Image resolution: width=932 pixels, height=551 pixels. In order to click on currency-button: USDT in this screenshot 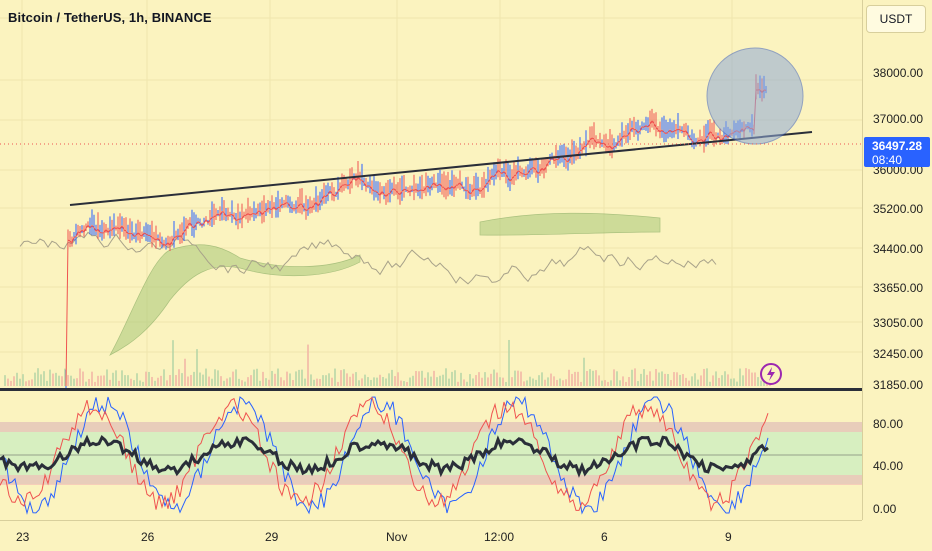, I will do `click(896, 19)`.